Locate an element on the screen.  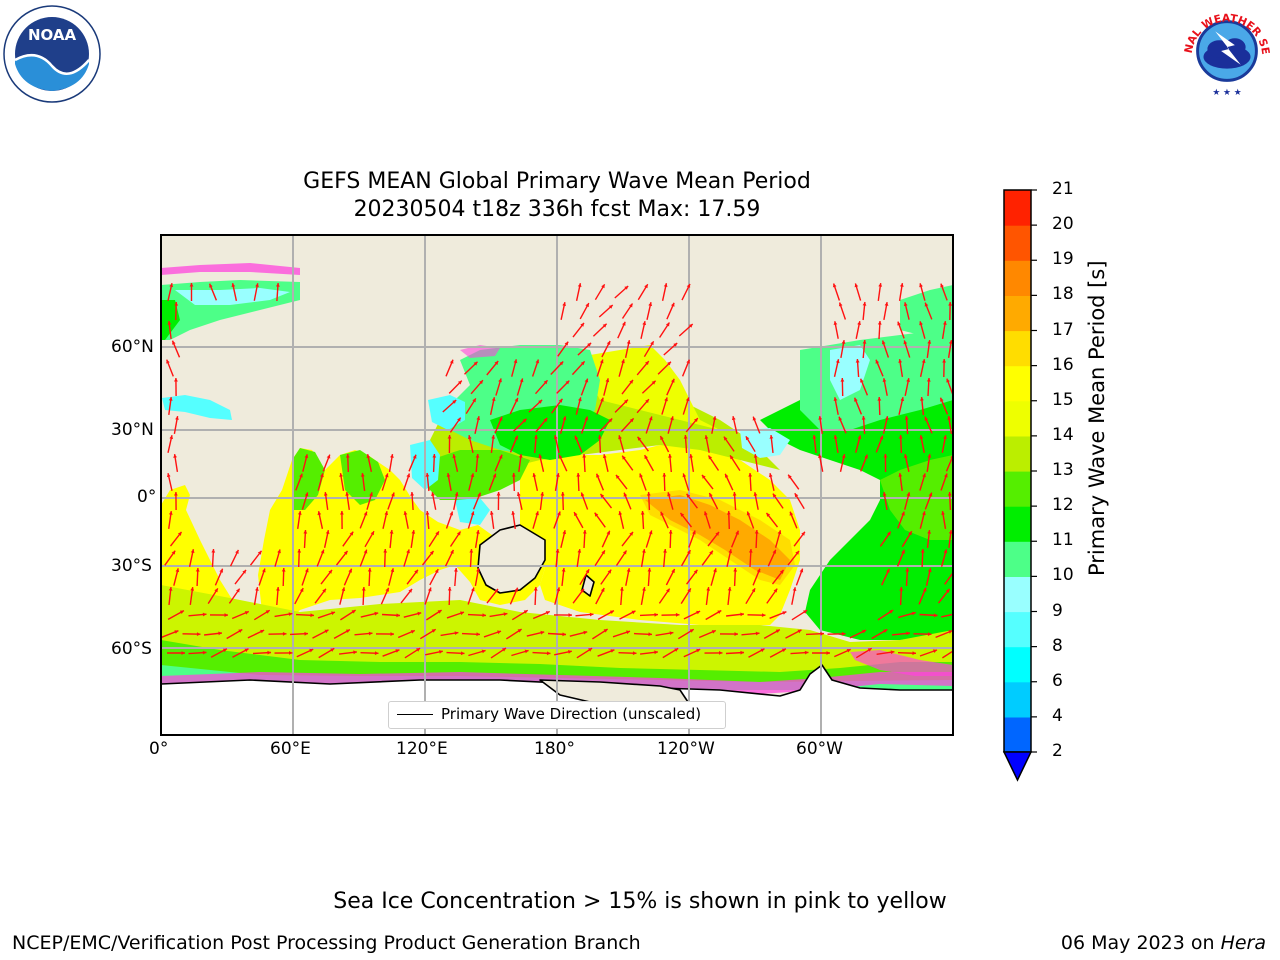
chart-subtitle: 20230504 t18z 336h fcst Max: 17.59 is located at coordinates (557, 209).